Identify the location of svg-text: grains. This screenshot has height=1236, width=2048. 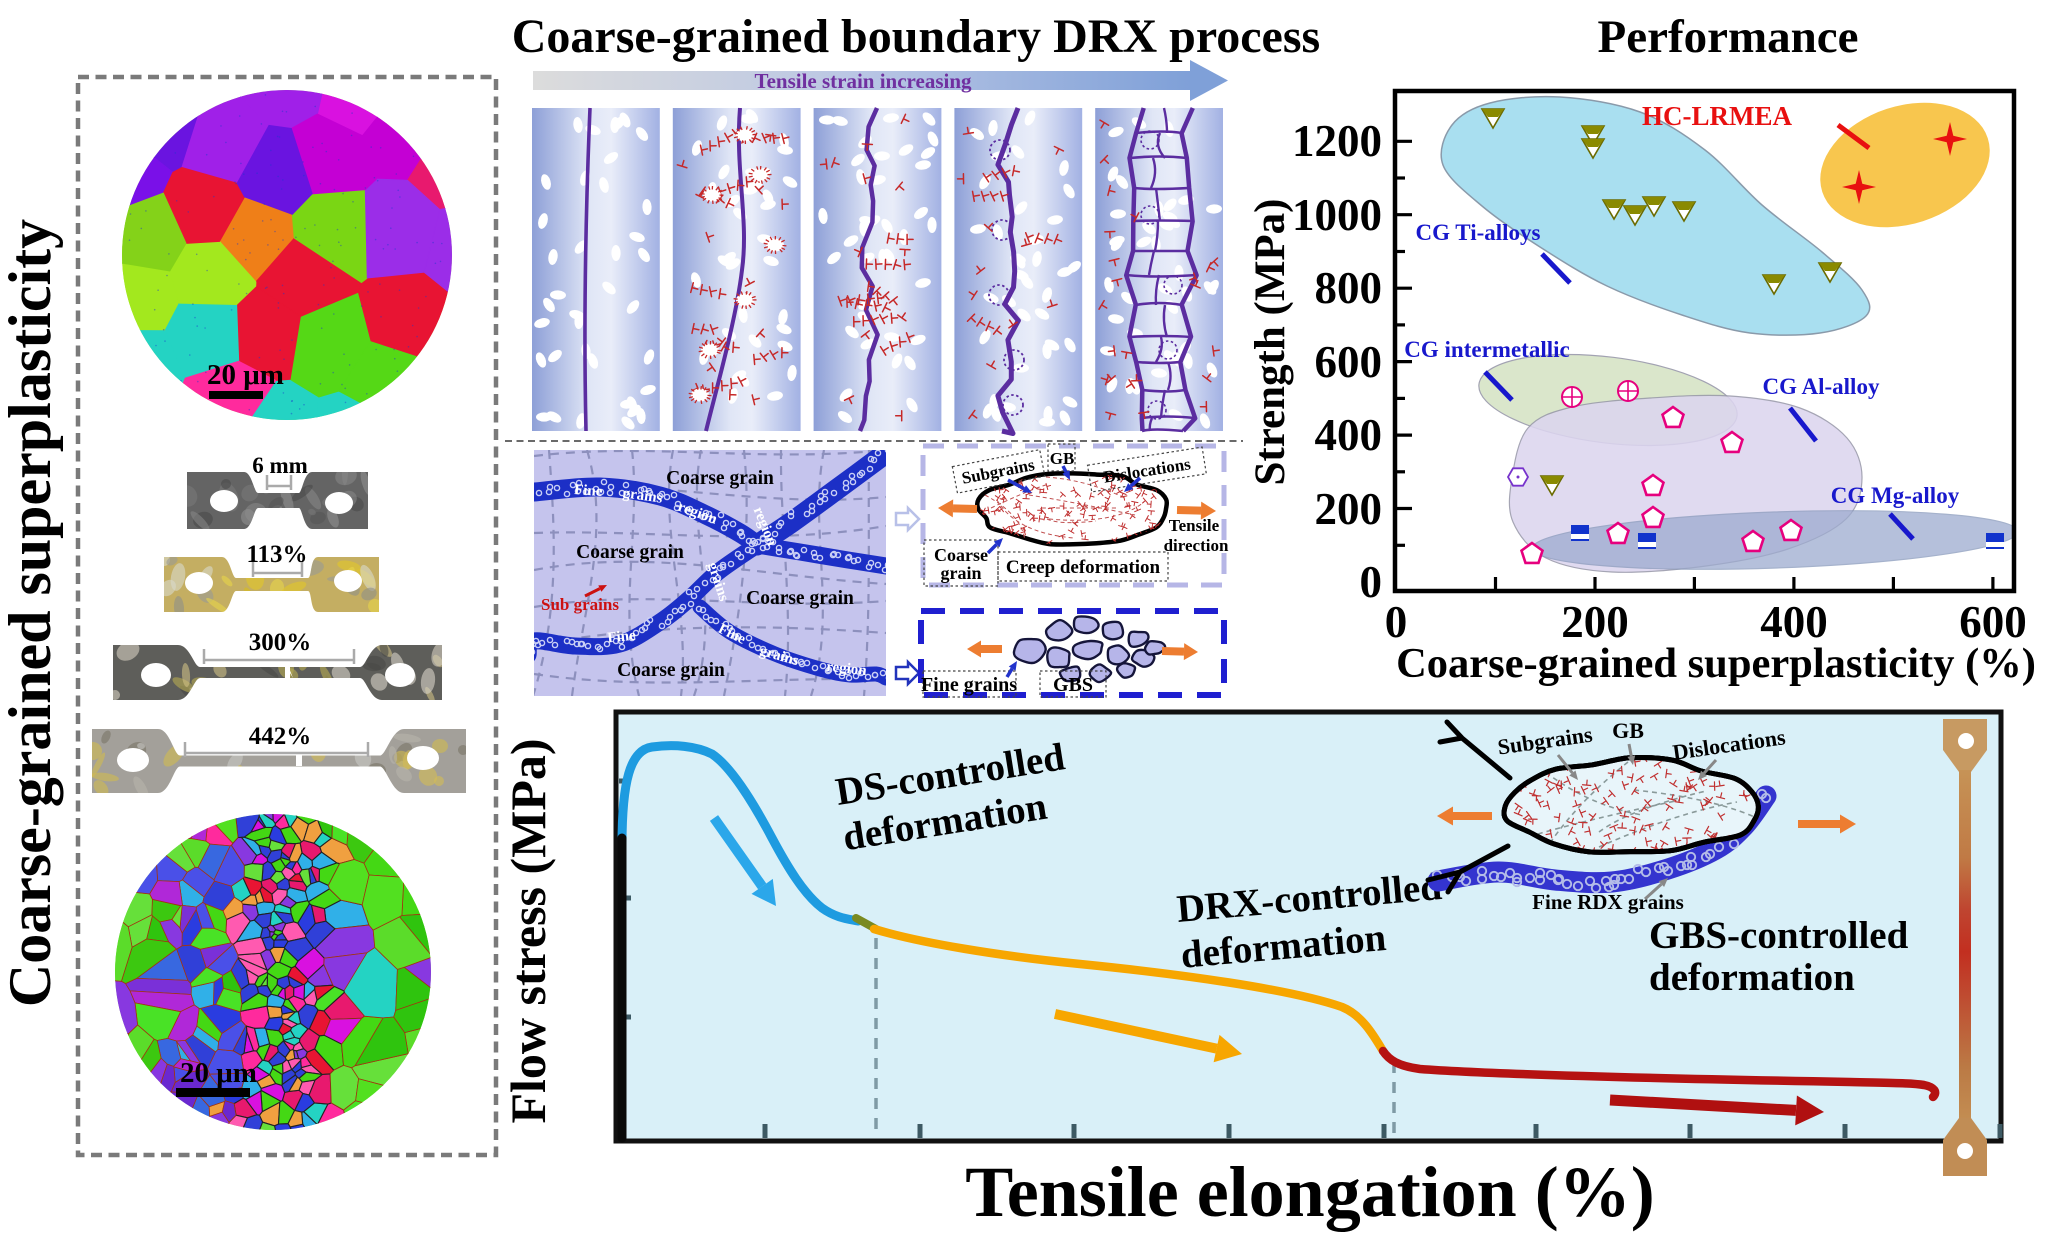
(643, 495).